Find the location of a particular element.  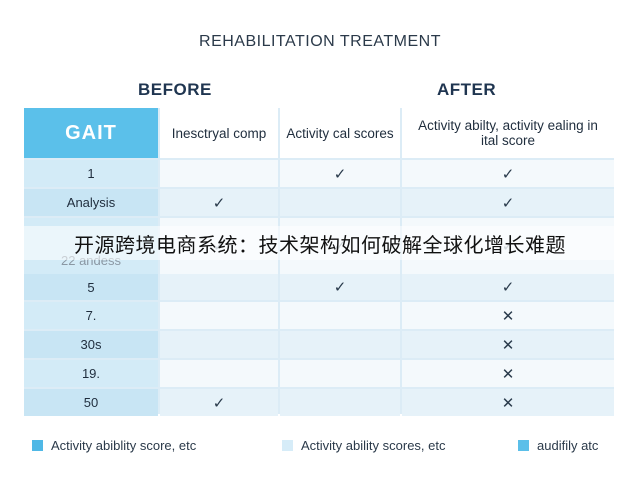

row-label: 5 is located at coordinates (91, 287).